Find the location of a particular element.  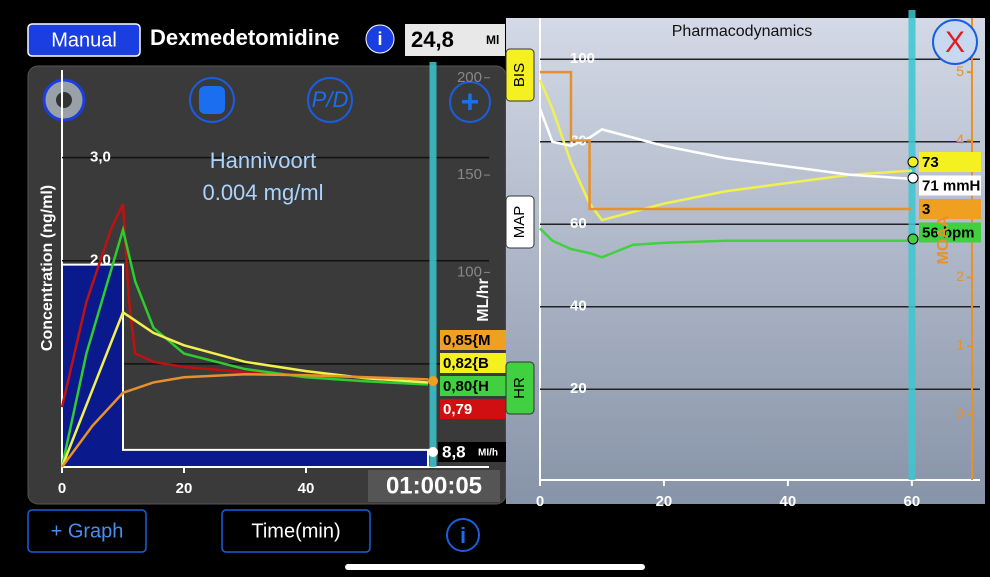

gear-hole is located at coordinates (64, 100).